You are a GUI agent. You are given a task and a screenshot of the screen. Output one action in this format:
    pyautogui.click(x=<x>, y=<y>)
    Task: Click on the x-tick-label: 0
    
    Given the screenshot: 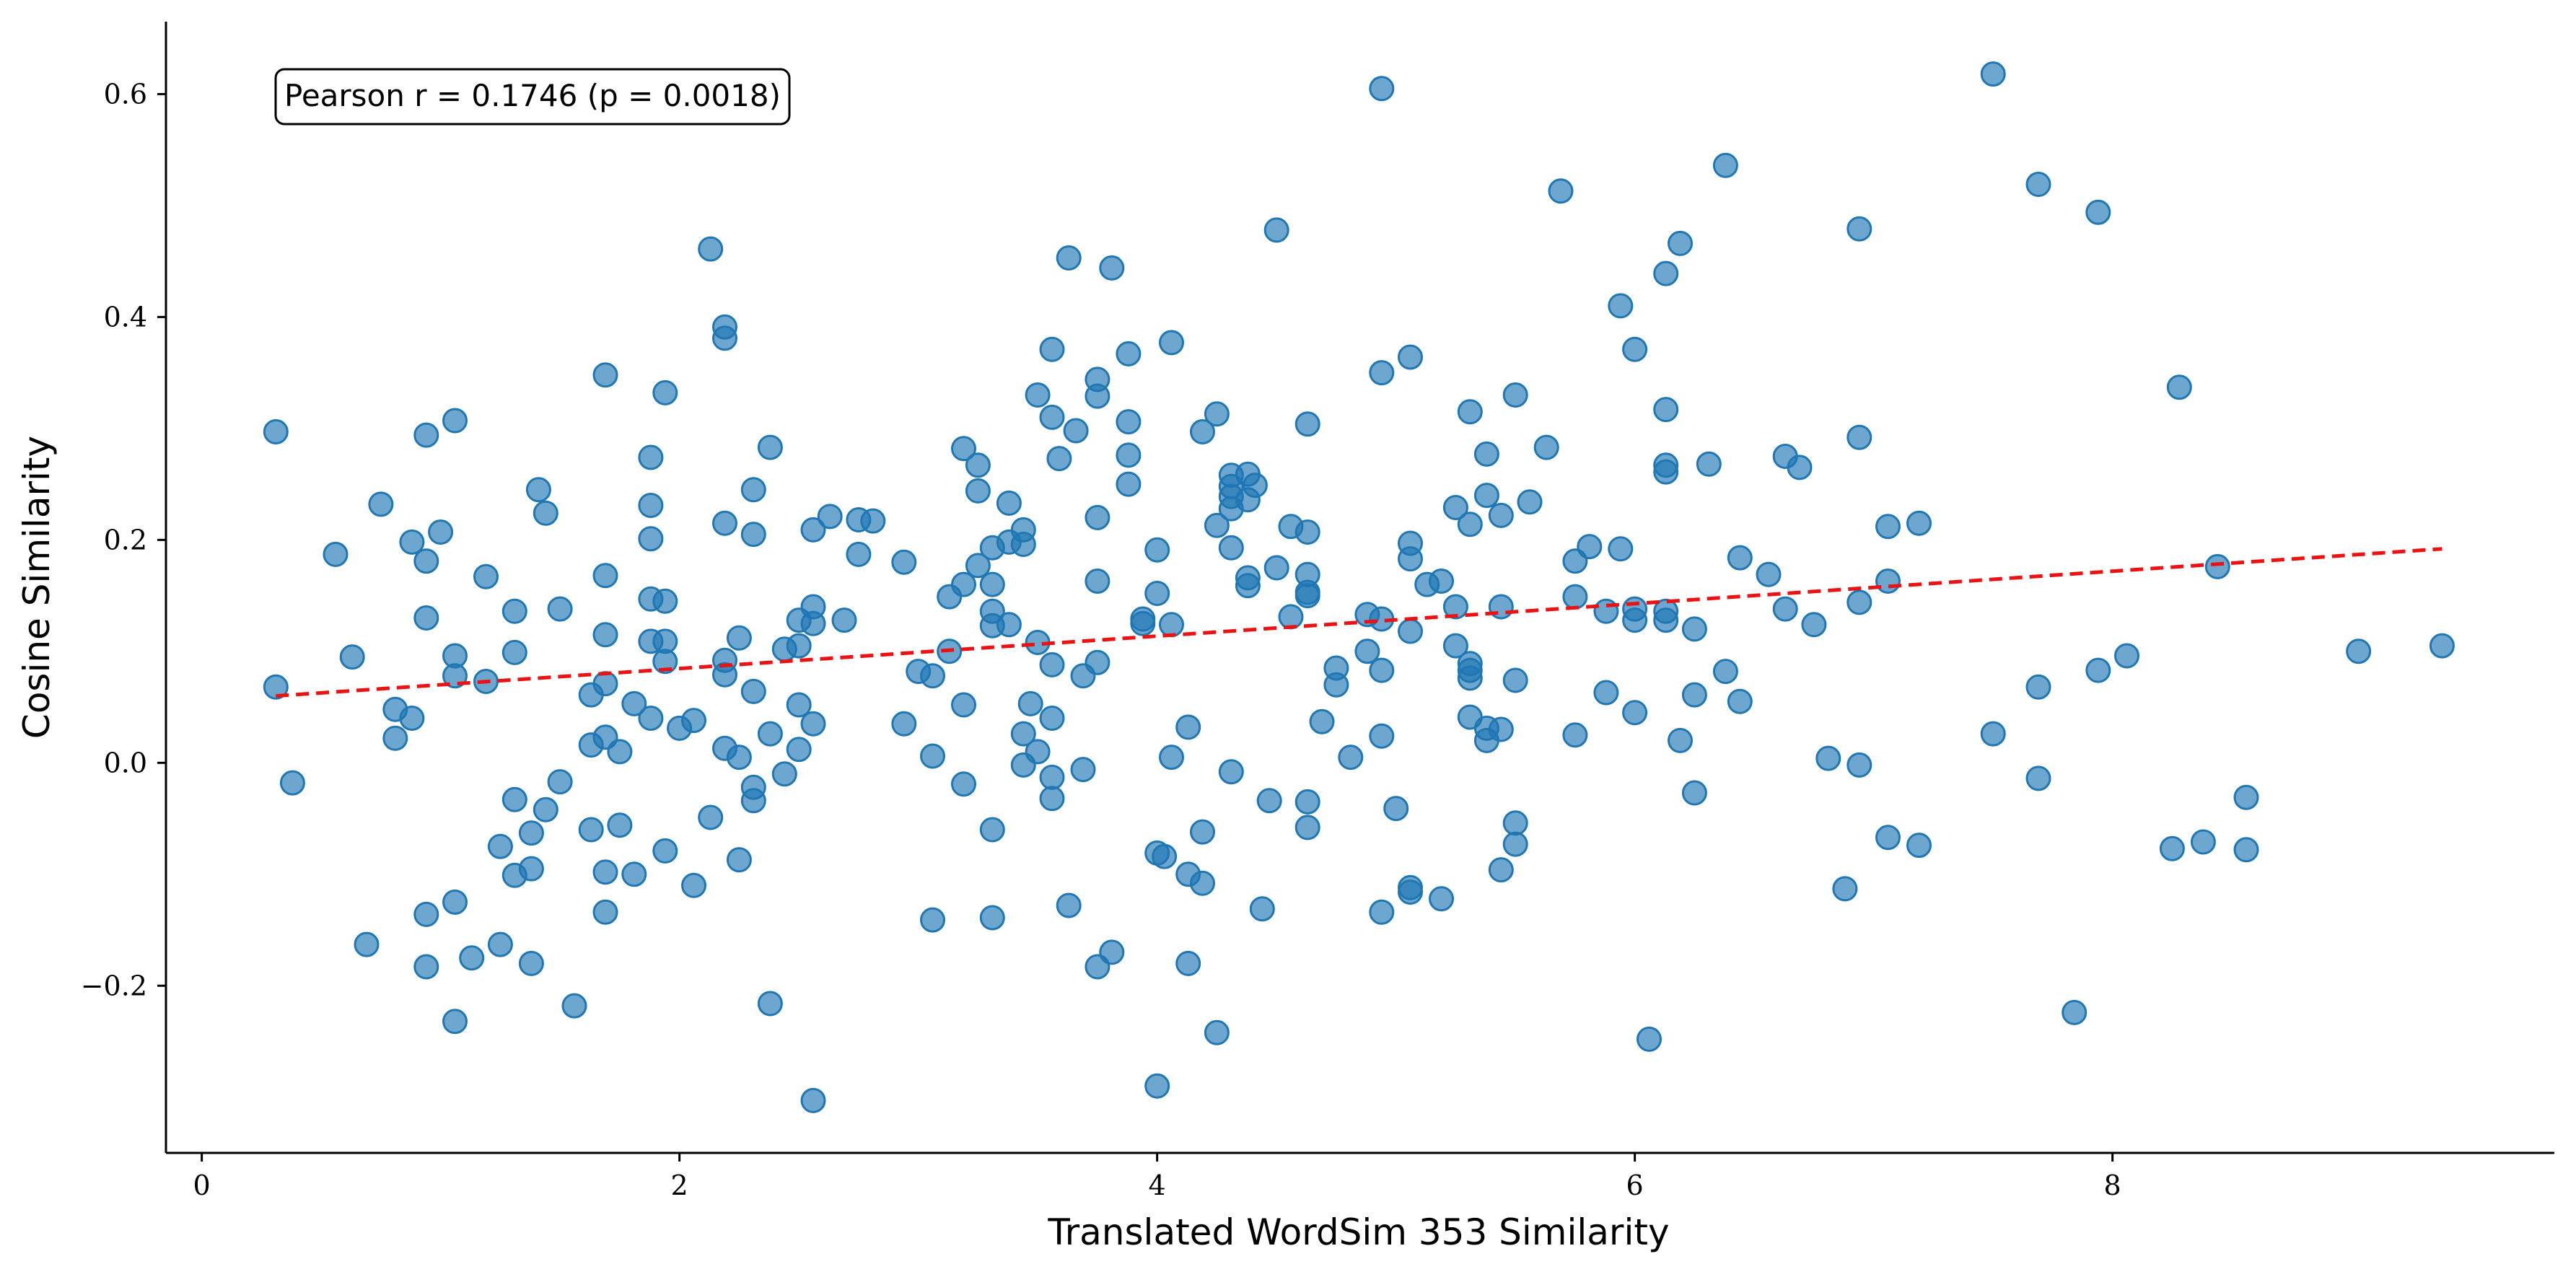 What is the action you would take?
    pyautogui.click(x=202, y=1186)
    